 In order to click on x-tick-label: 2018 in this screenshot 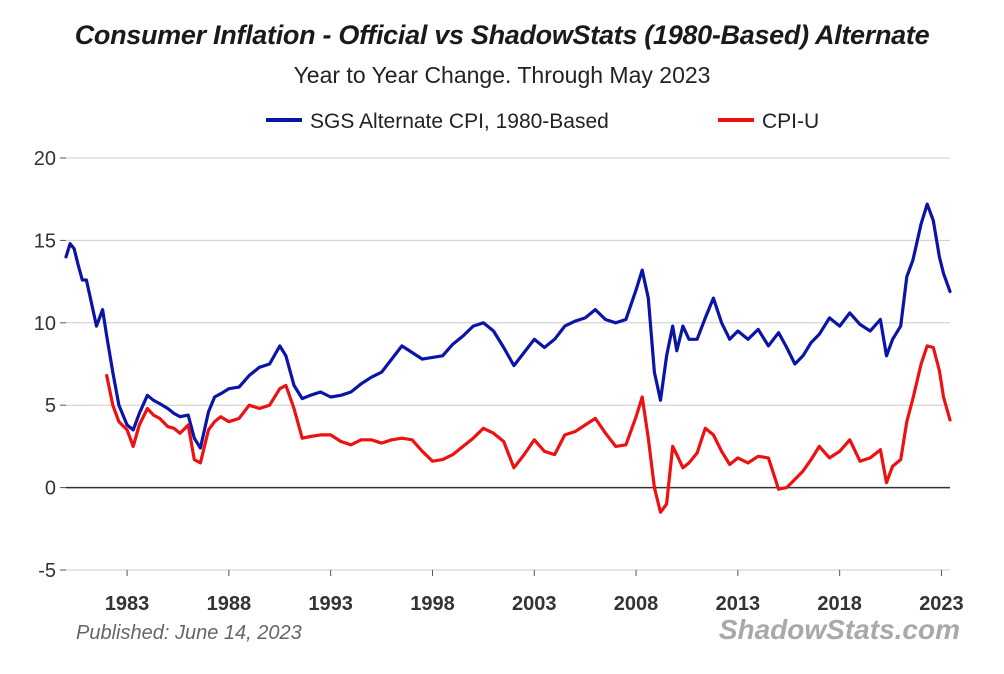, I will do `click(839, 604)`.